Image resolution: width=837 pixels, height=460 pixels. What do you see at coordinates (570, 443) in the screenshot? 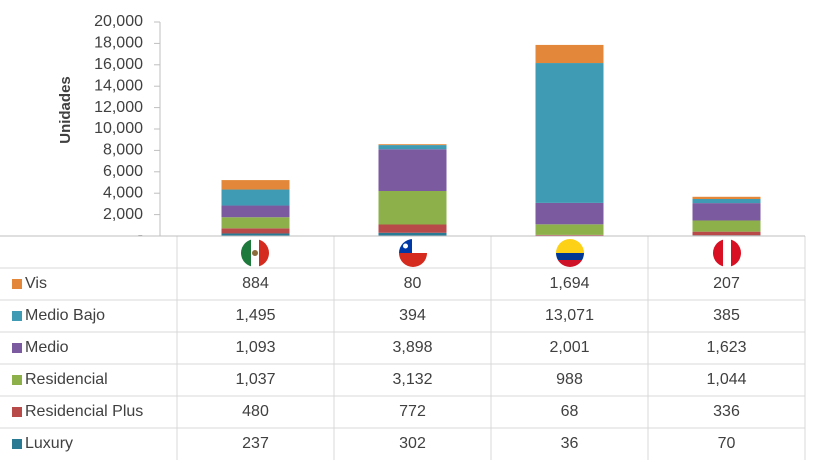
I see `table-value: 36` at bounding box center [570, 443].